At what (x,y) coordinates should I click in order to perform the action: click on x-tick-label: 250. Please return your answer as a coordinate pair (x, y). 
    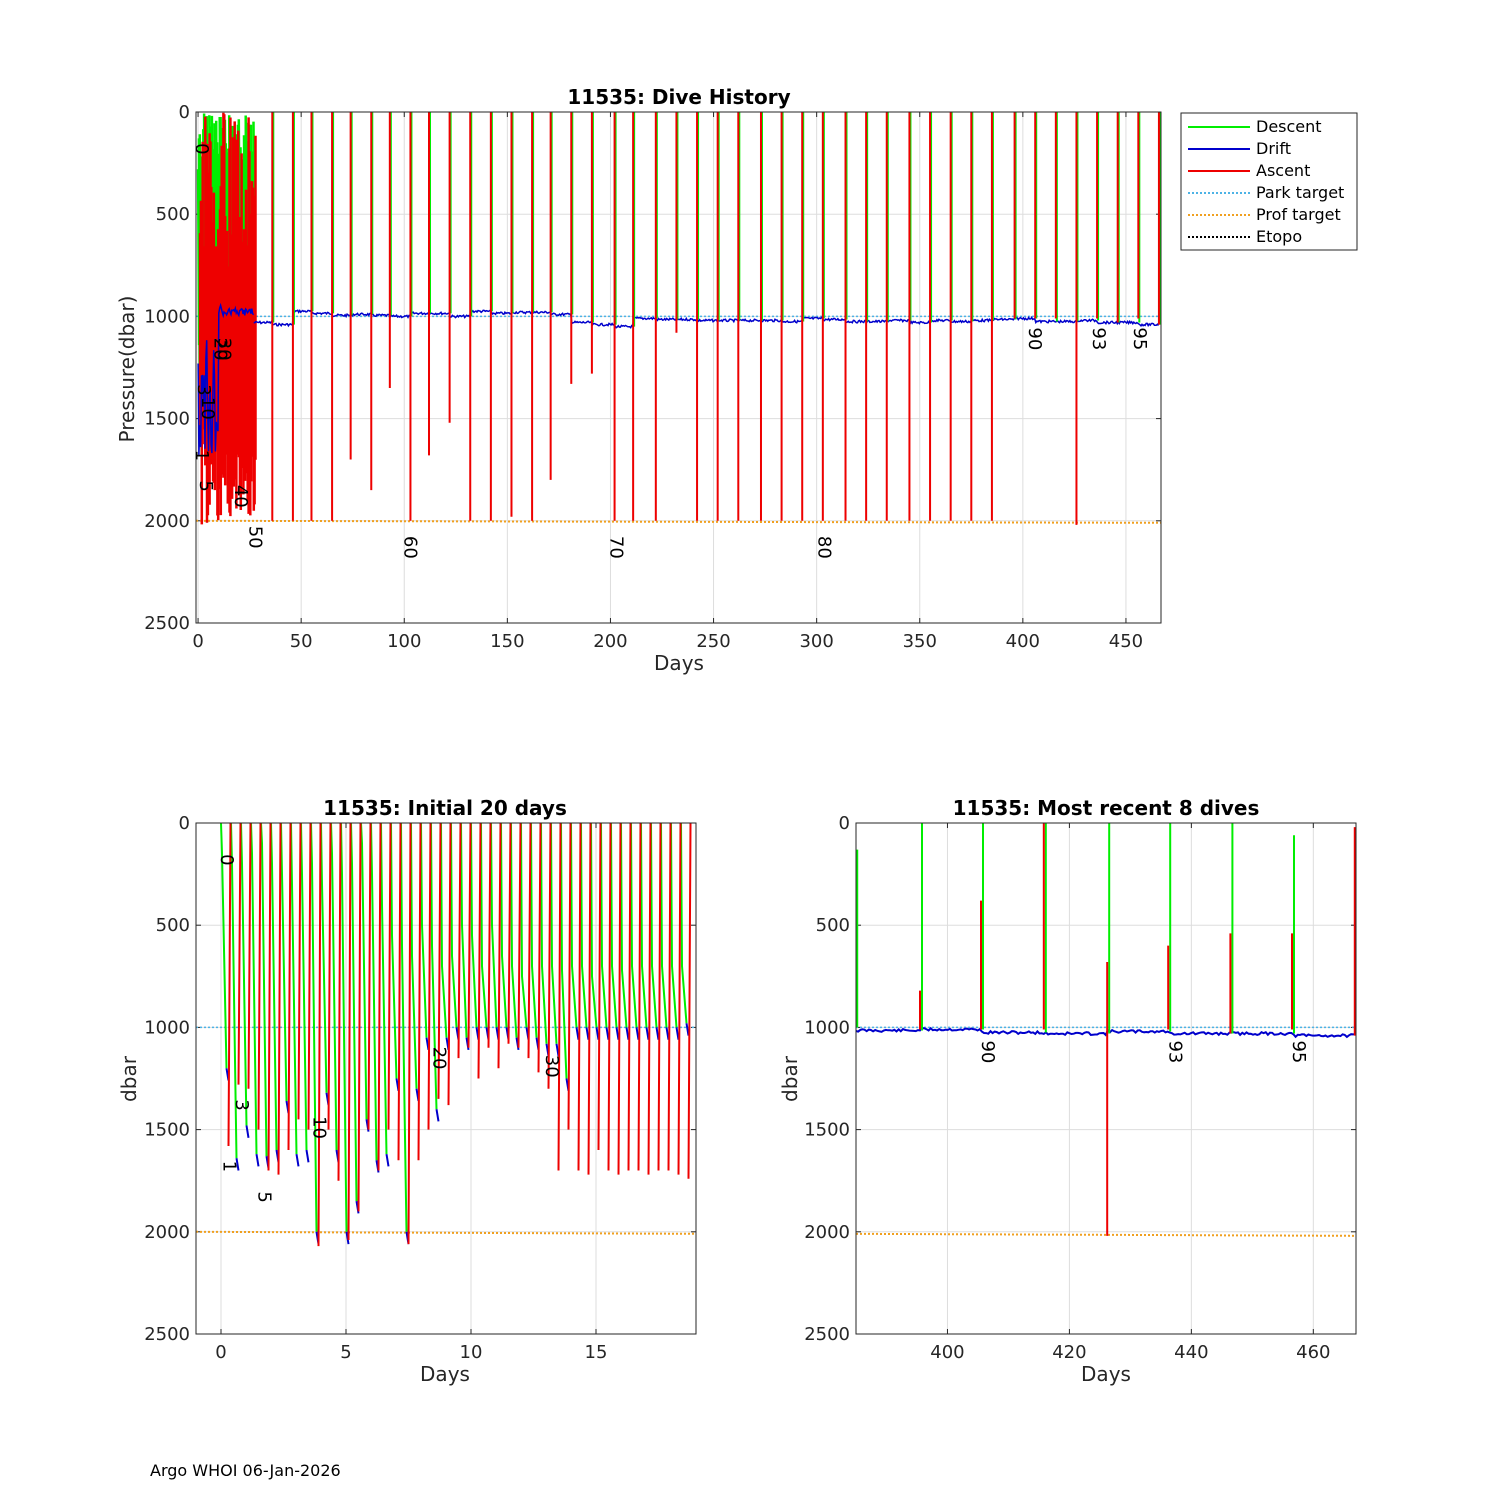
    Looking at the image, I should click on (713, 641).